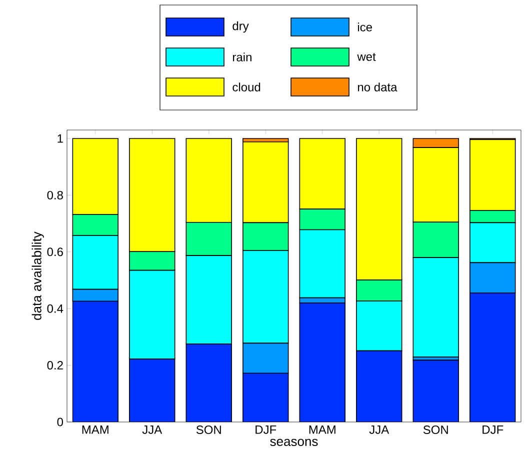 This screenshot has height=476, width=531. What do you see at coordinates (55, 195) in the screenshot?
I see `y-tick-label: 0.8` at bounding box center [55, 195].